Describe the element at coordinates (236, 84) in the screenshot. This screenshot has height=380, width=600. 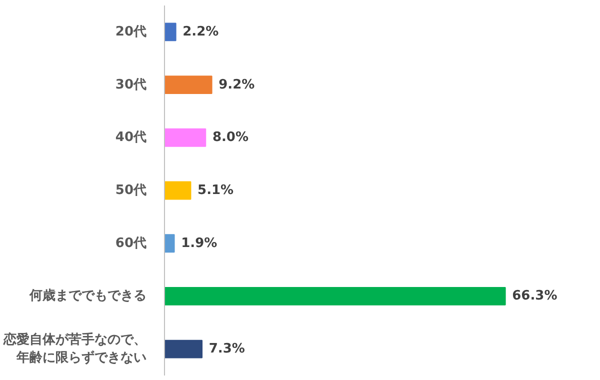
I see `data-label: 9.2%` at that location.